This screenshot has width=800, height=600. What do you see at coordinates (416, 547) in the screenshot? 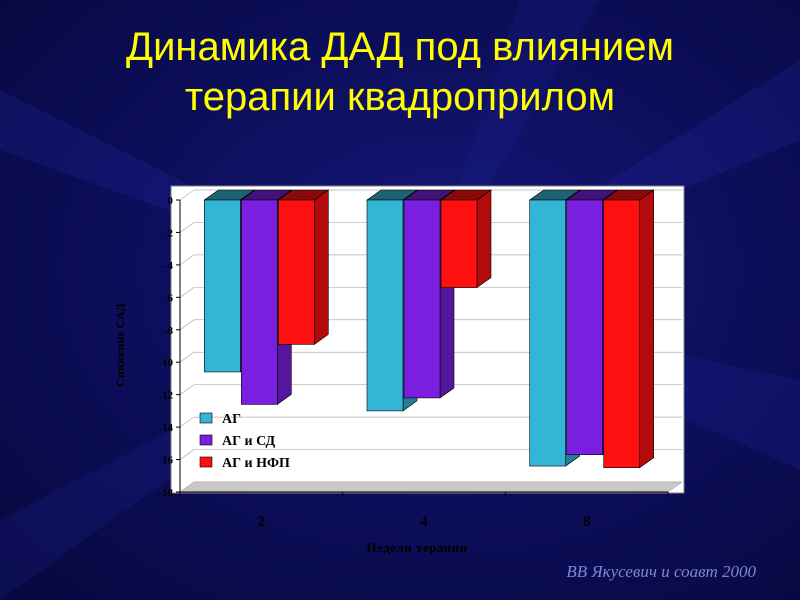
I see `x-axis-title: Недели терапии` at bounding box center [416, 547].